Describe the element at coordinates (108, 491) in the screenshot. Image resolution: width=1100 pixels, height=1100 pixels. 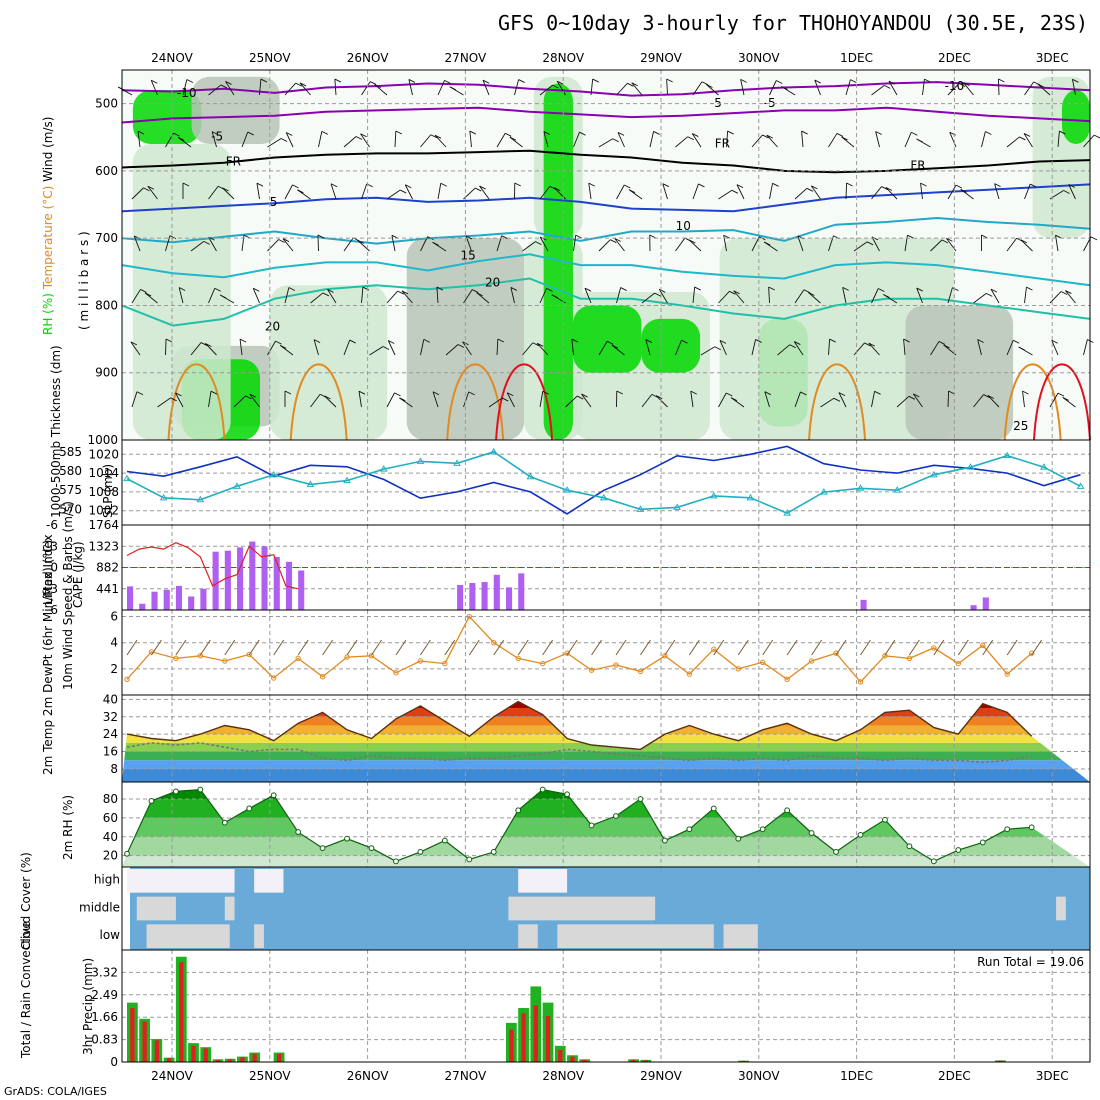
I see `slp-ylabel: SLP (mb)` at that location.